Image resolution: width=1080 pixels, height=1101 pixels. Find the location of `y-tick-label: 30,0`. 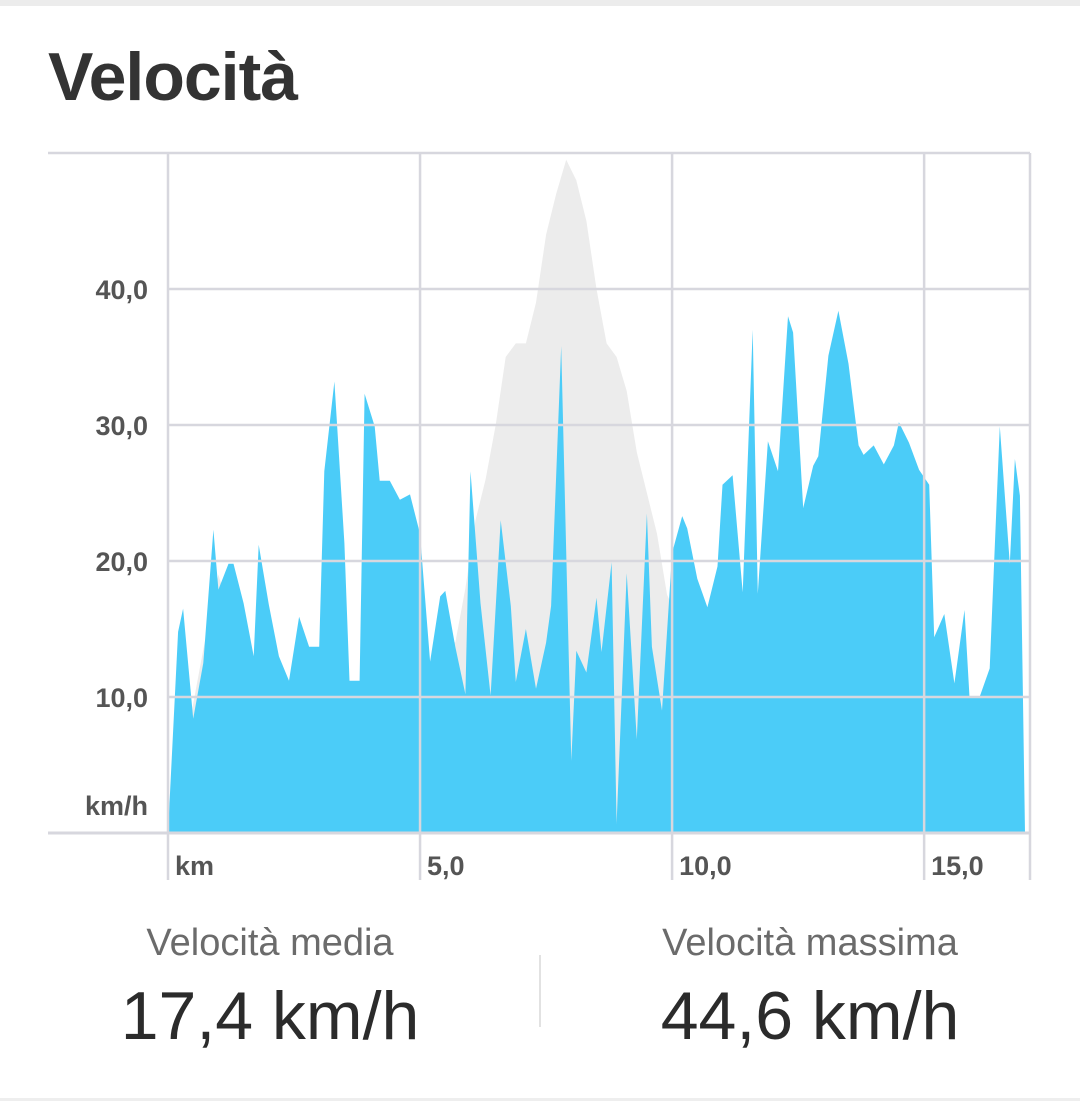

y-tick-label: 30,0 is located at coordinates (121, 426).